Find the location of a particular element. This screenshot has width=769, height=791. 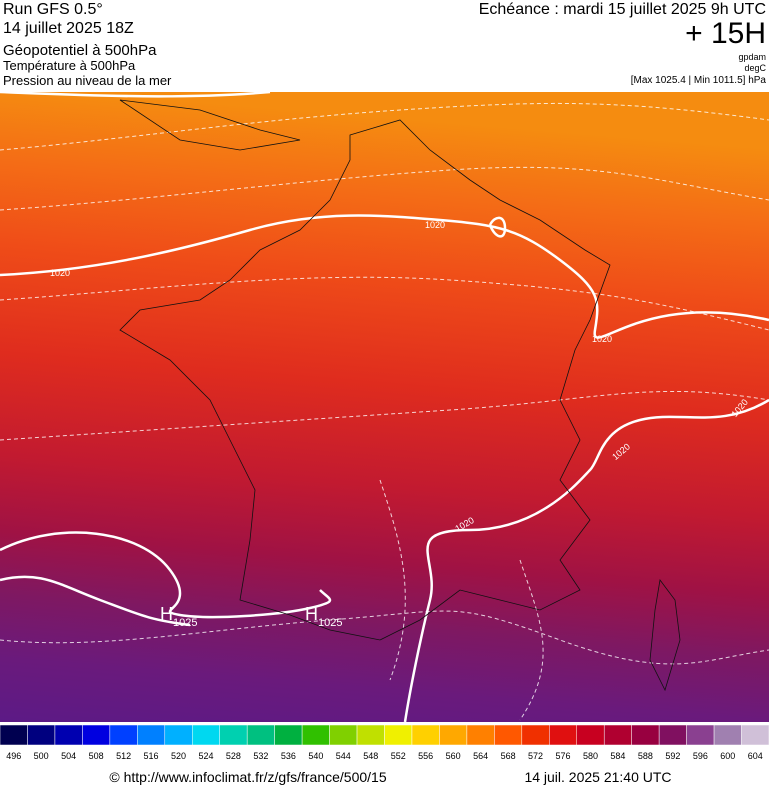

colorbar-label: 572 is located at coordinates (535, 756).